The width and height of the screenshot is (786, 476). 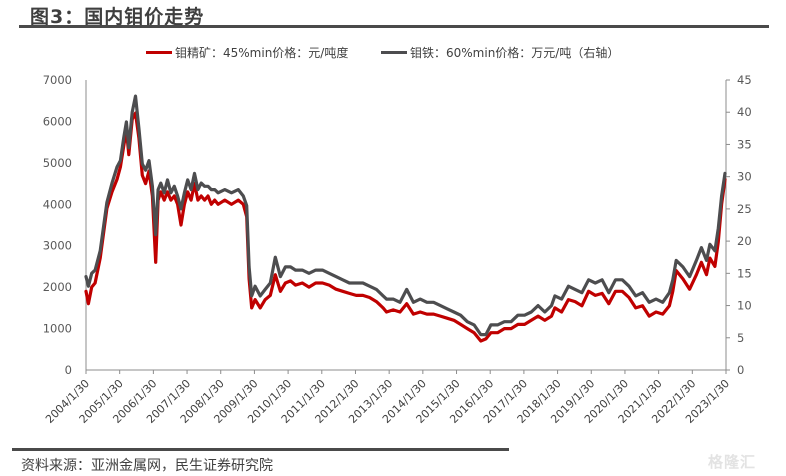 I want to click on y-left-tick-label: 6000, so click(x=57, y=121).